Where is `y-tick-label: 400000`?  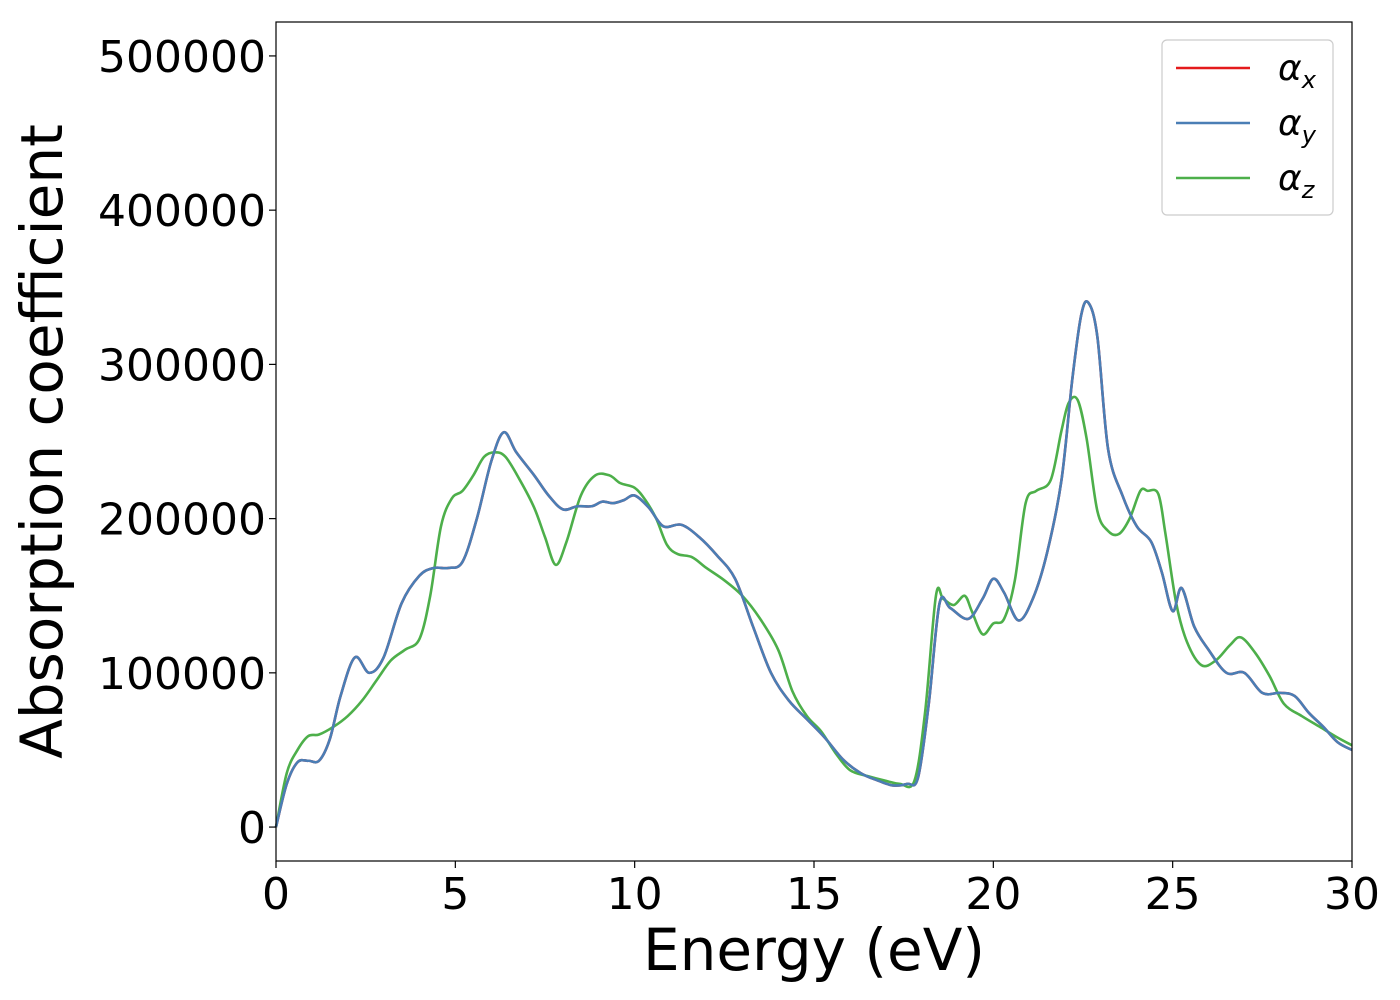
y-tick-label: 400000 is located at coordinates (182, 211).